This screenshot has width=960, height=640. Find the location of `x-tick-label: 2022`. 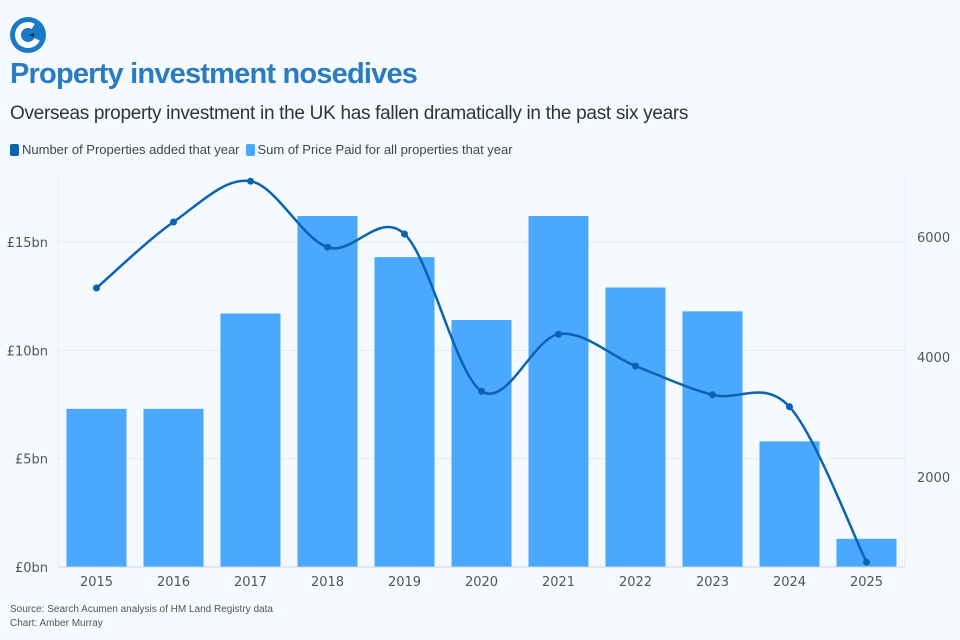

x-tick-label: 2022 is located at coordinates (635, 582).